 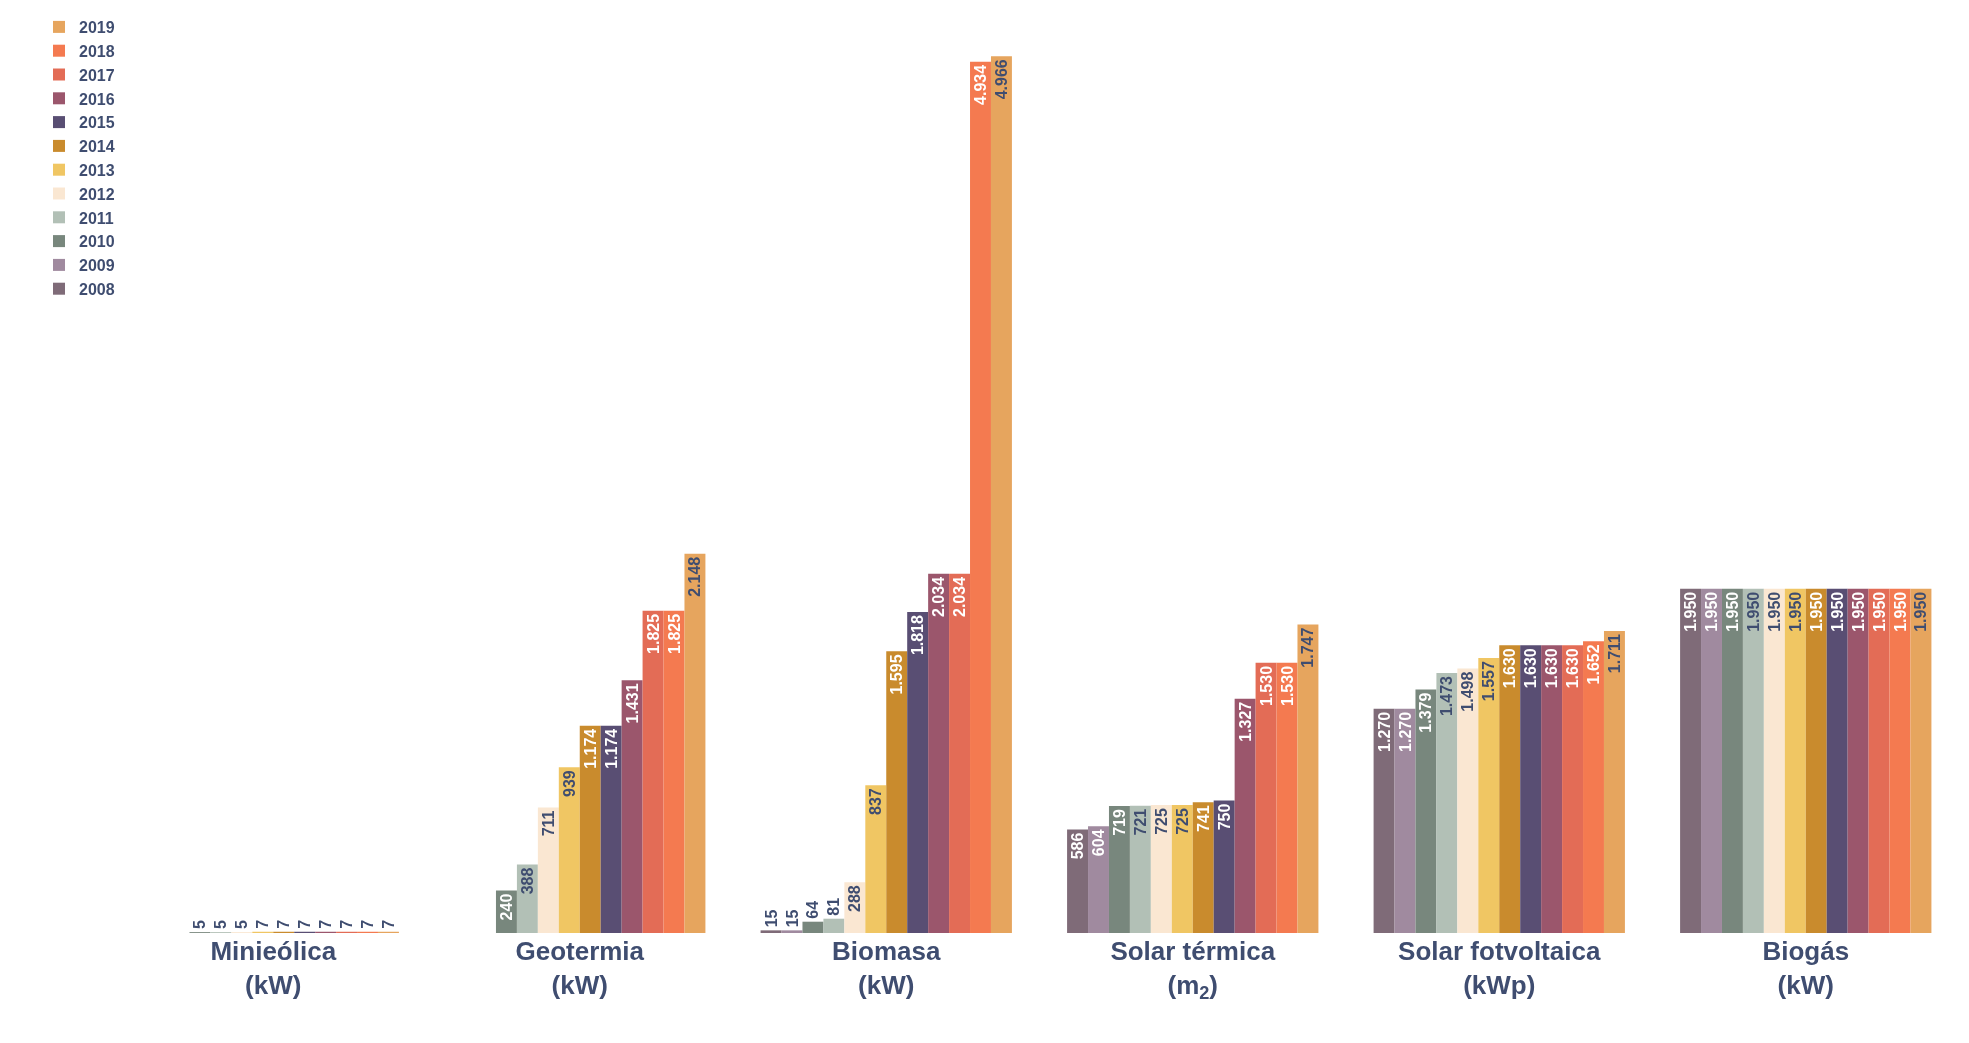 What do you see at coordinates (1468, 691) in the screenshot?
I see `data-label: 1.498` at bounding box center [1468, 691].